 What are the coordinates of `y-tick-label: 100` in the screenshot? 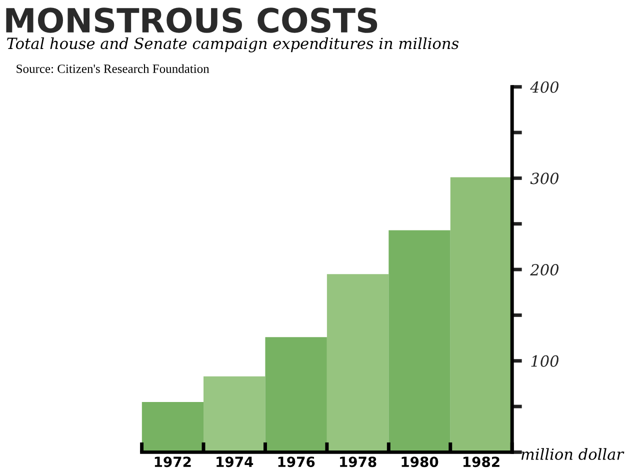 It's located at (545, 361).